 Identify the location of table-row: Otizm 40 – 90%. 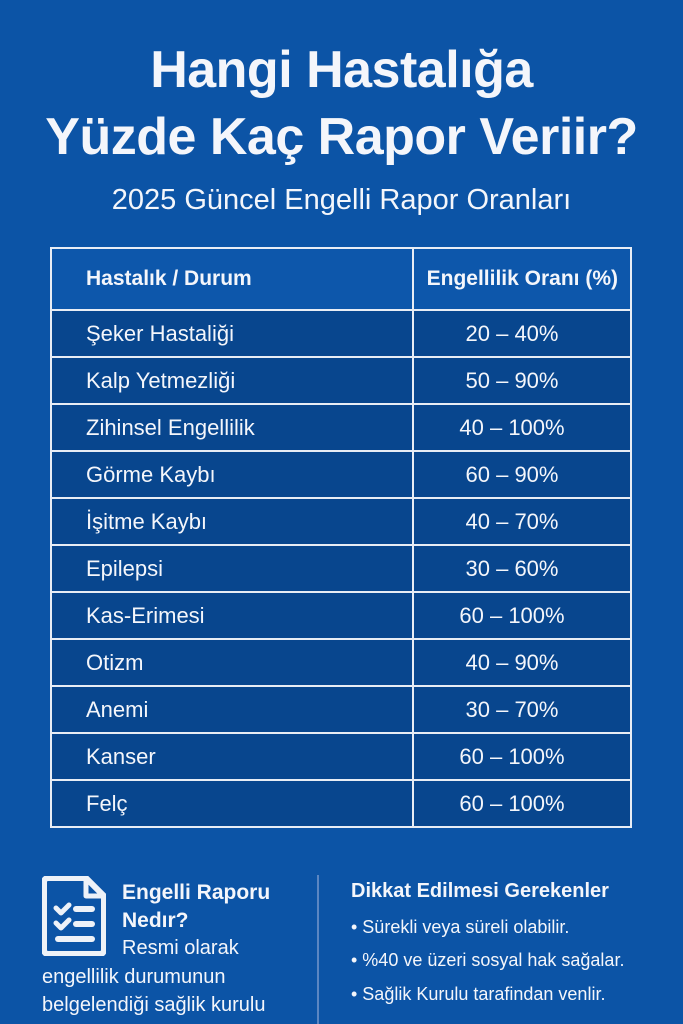
(341, 662).